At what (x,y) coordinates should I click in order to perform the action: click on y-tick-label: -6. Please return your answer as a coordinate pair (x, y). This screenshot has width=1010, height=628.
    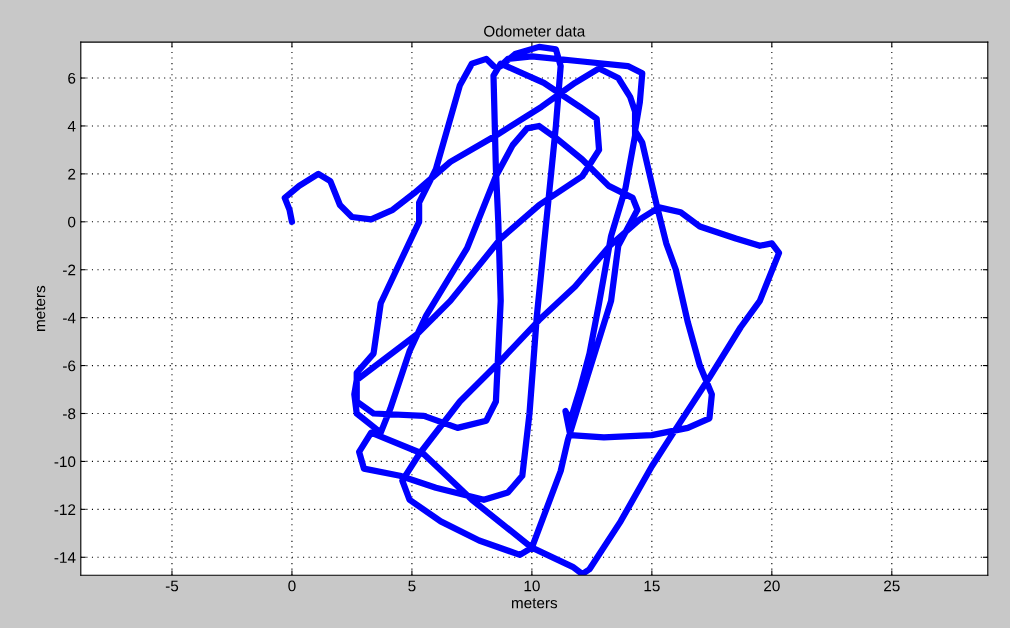
    Looking at the image, I should click on (69, 366).